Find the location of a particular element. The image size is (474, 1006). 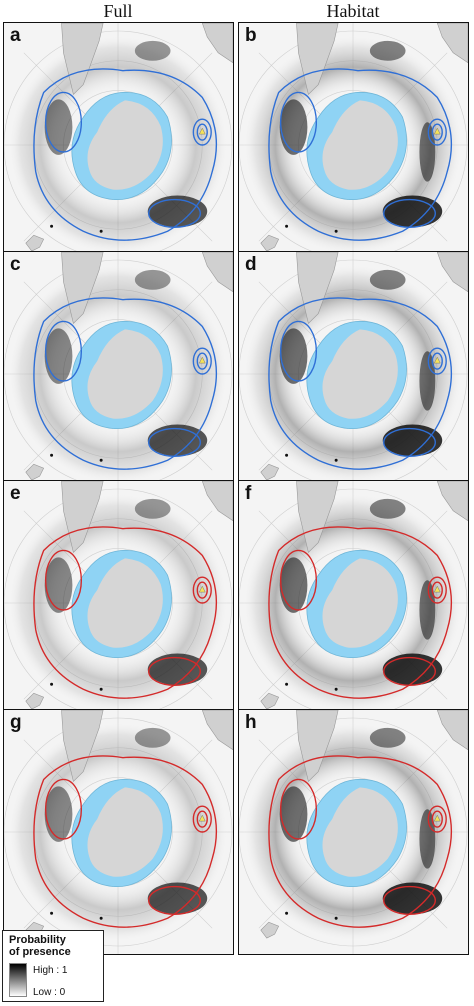

legend-low-label: Low : 0 is located at coordinates (49, 992).